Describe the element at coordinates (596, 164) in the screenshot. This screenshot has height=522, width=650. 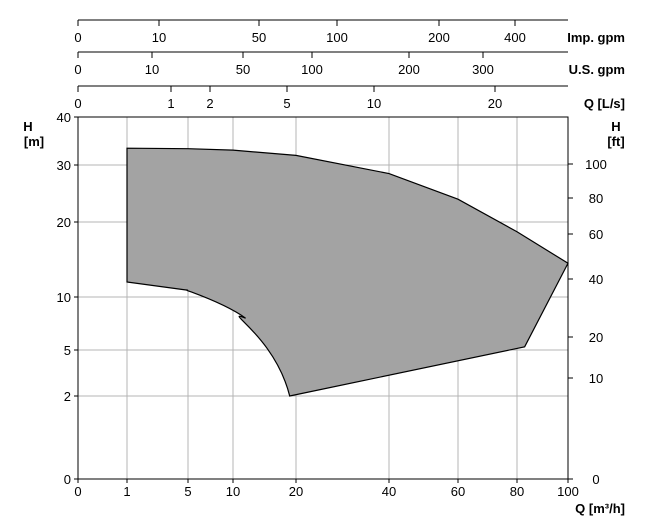
I see `y-right-tick-label: 100` at that location.